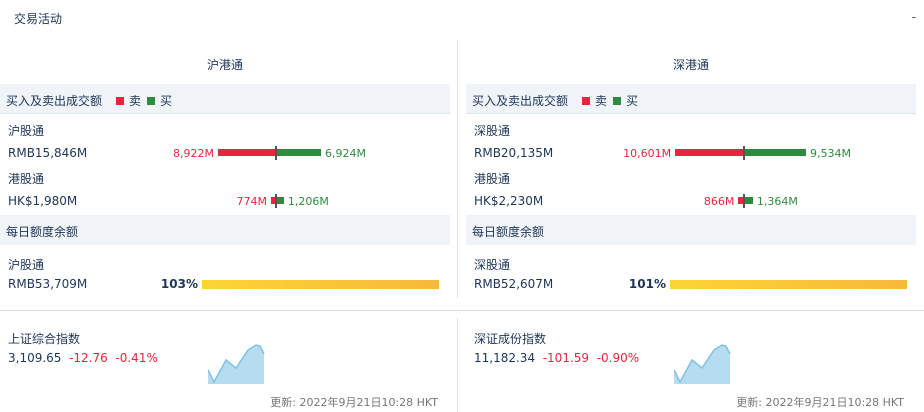 The image size is (924, 412). What do you see at coordinates (492, 265) in the screenshot?
I see `quota-name: 深股通` at bounding box center [492, 265].